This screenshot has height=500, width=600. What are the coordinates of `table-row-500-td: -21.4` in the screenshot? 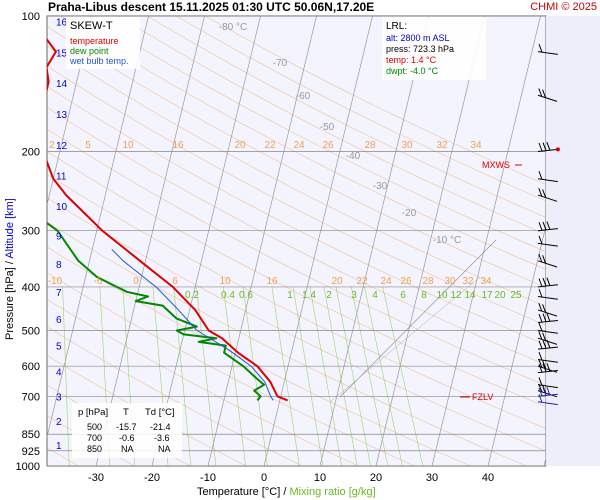 It's located at (160, 427).